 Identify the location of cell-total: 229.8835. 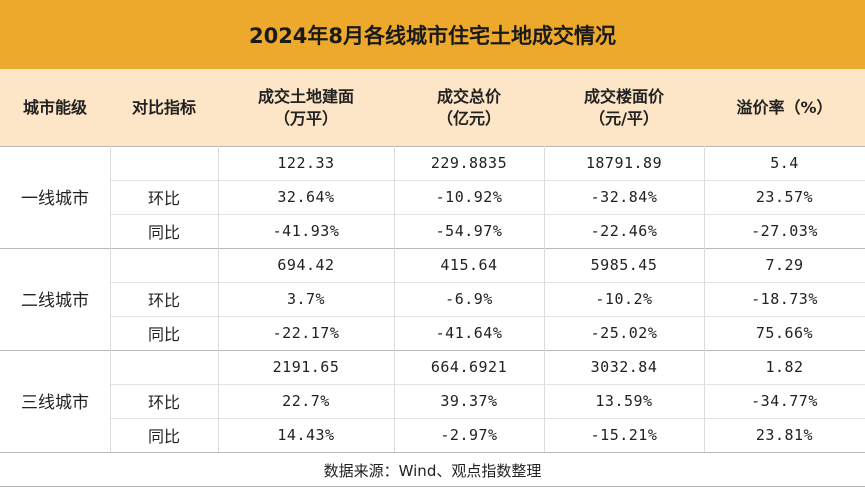
(469, 163).